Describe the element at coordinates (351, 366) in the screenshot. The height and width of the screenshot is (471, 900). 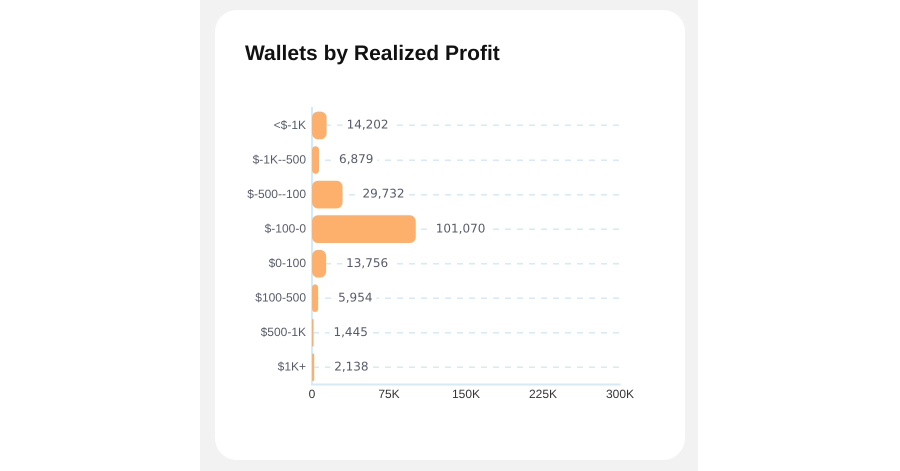
I see `data-label: 2,138` at that location.